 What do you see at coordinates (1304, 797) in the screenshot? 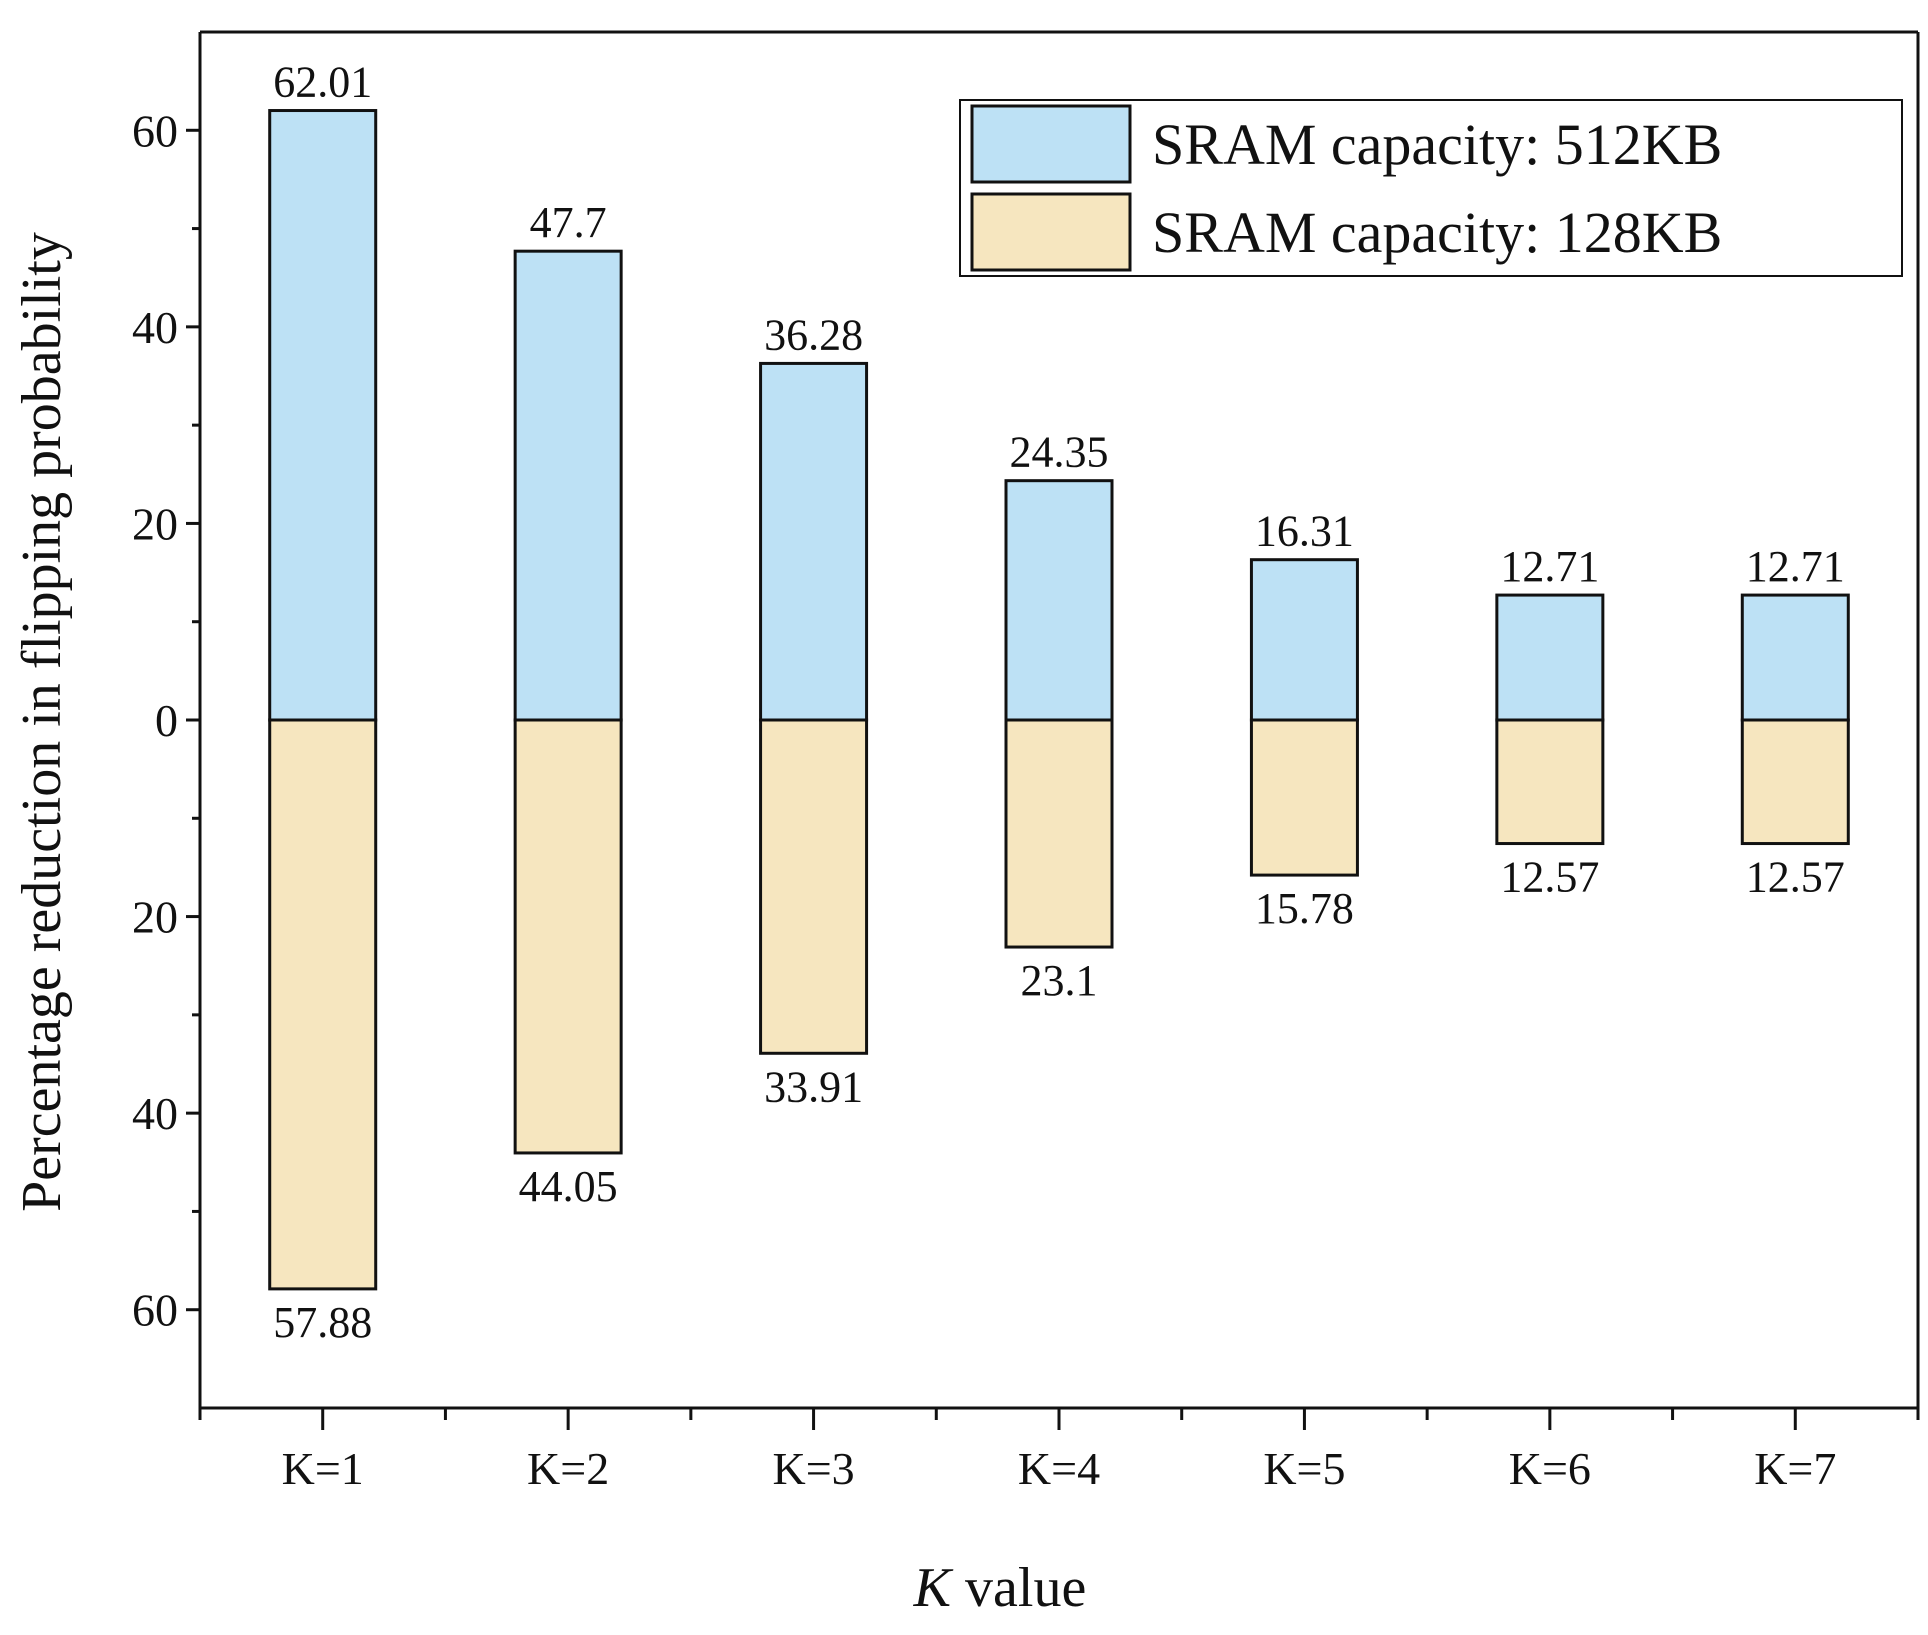
I see `bar-128kb-k5` at bounding box center [1304, 797].